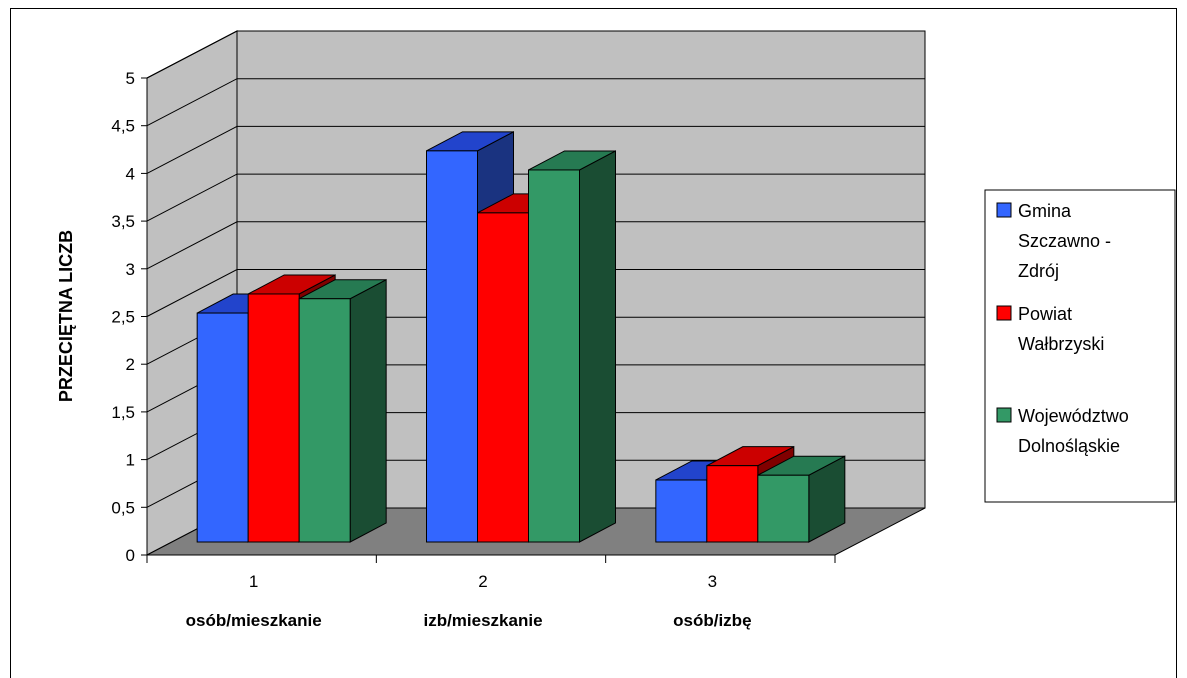 This screenshot has height=678, width=1187. I want to click on x-tick-label: 1, so click(253, 581).